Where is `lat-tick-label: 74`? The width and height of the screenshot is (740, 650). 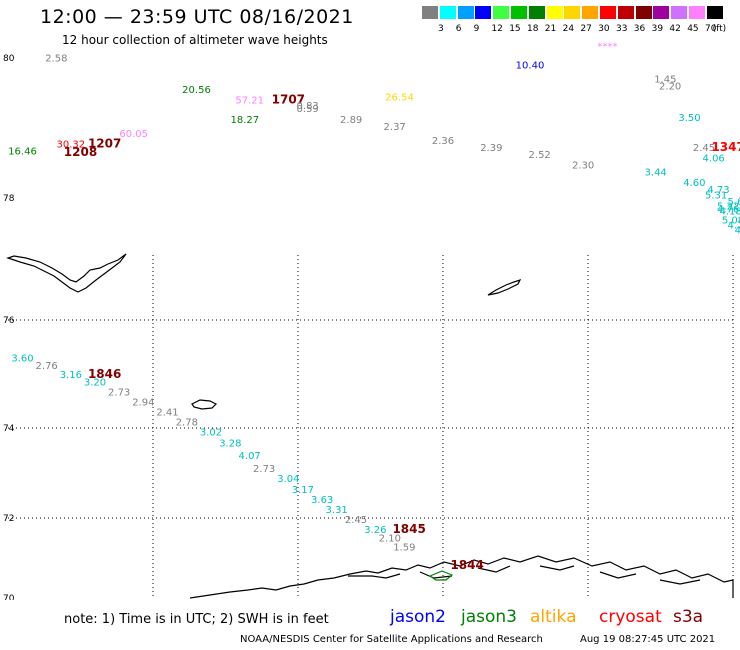
lat-tick-label: 74 is located at coordinates (9, 429).